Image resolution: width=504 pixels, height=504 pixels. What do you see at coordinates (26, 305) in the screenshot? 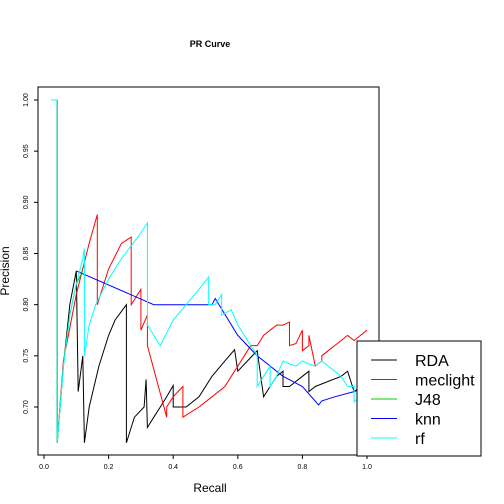
I see `y-tick-label: 0.80` at bounding box center [26, 305].